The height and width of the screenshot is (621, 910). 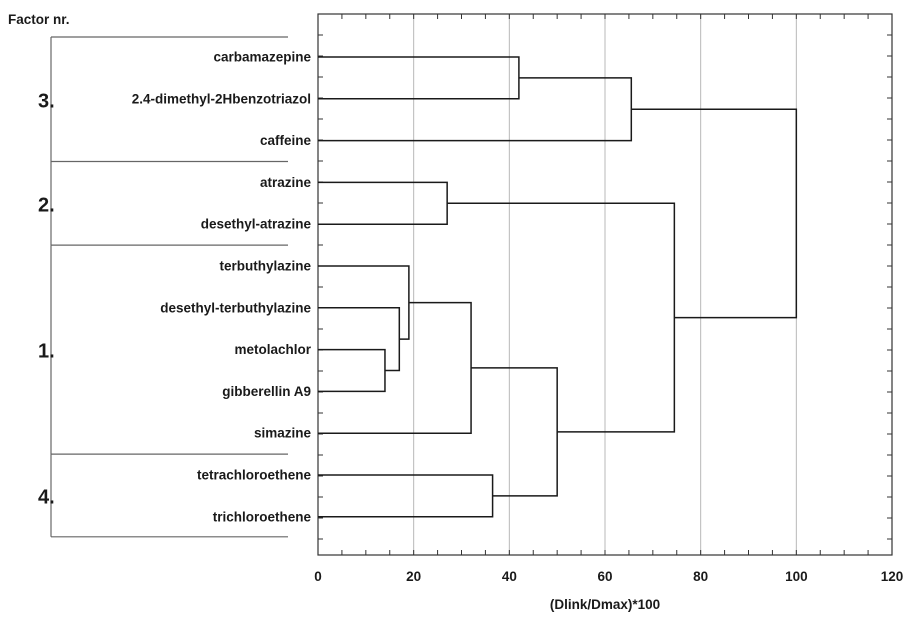 I want to click on x-tick-60: 60, so click(x=604, y=576).